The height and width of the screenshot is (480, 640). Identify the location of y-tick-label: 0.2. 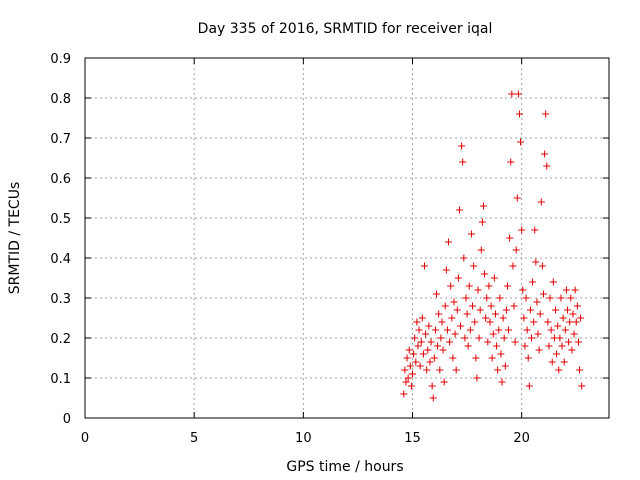
(60, 339).